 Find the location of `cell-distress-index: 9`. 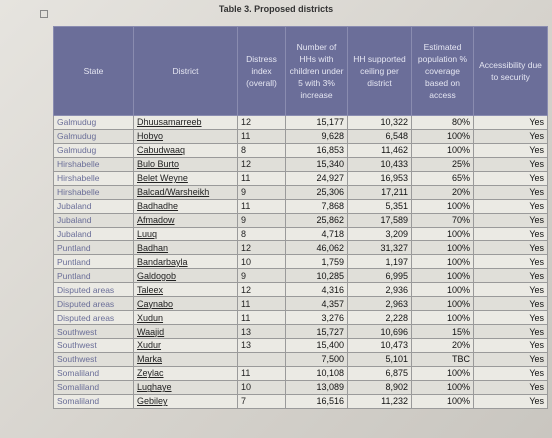

cell-distress-index: 9 is located at coordinates (261, 220).